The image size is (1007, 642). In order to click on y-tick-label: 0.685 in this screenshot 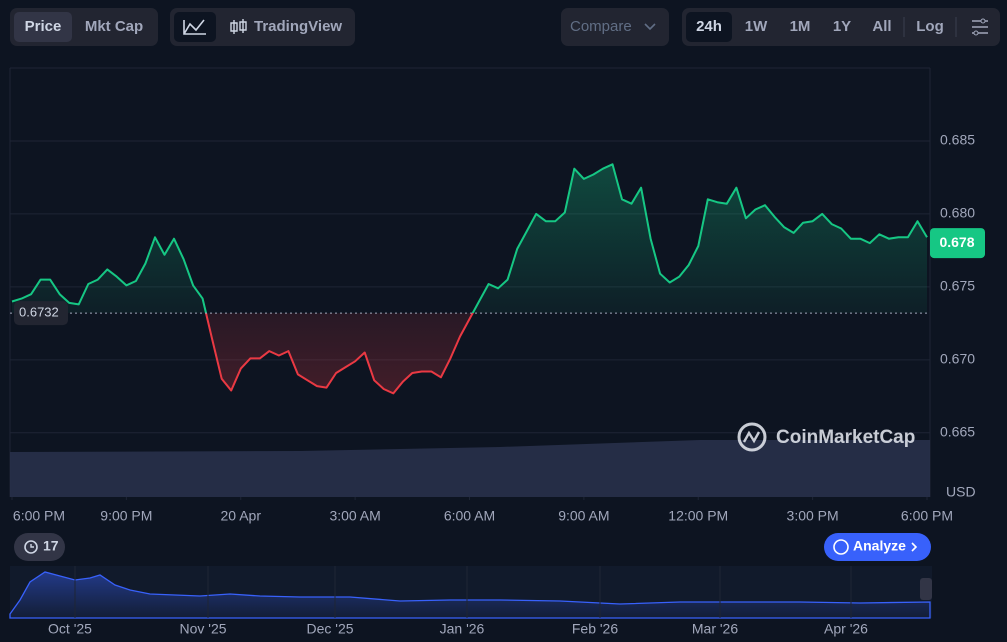, I will do `click(957, 140)`.